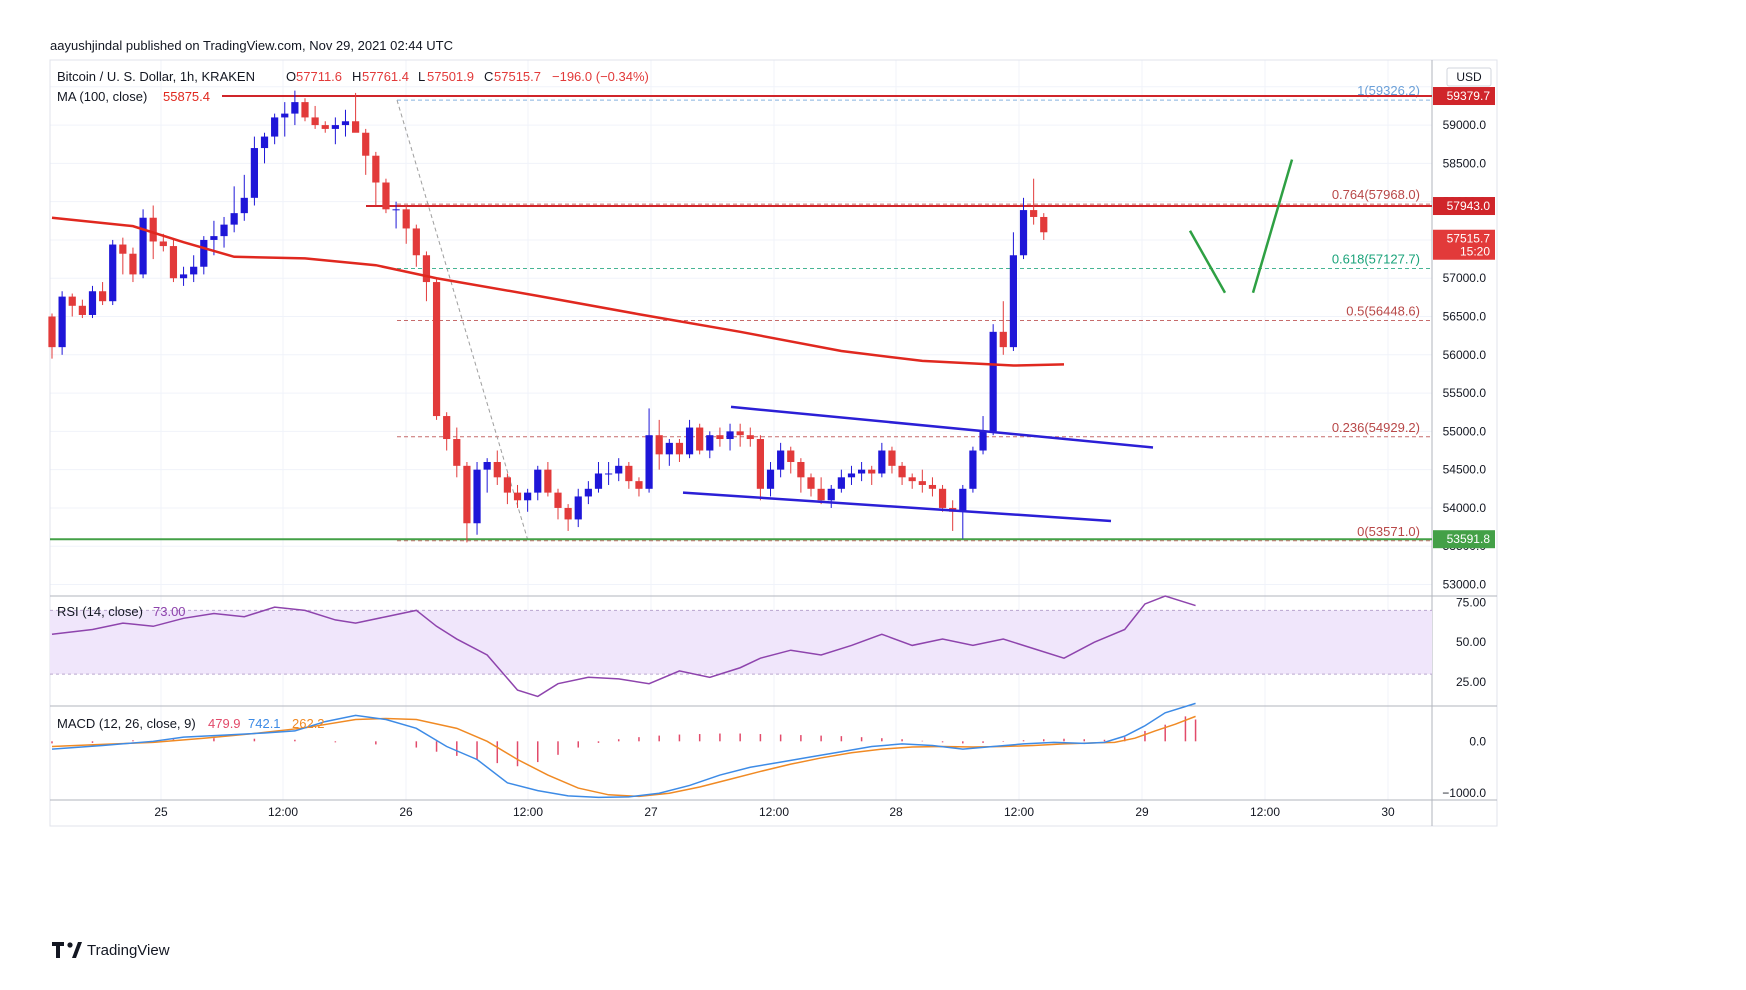  What do you see at coordinates (308, 723) in the screenshot?
I see `macd-signal-value: 262.2` at bounding box center [308, 723].